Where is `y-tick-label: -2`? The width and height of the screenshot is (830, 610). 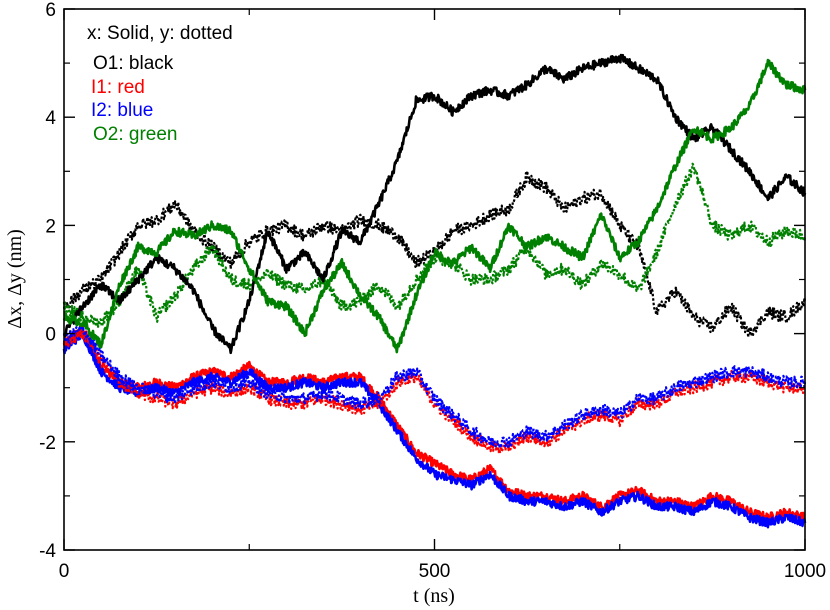
y-tick-label: -2 is located at coordinates (47, 443).